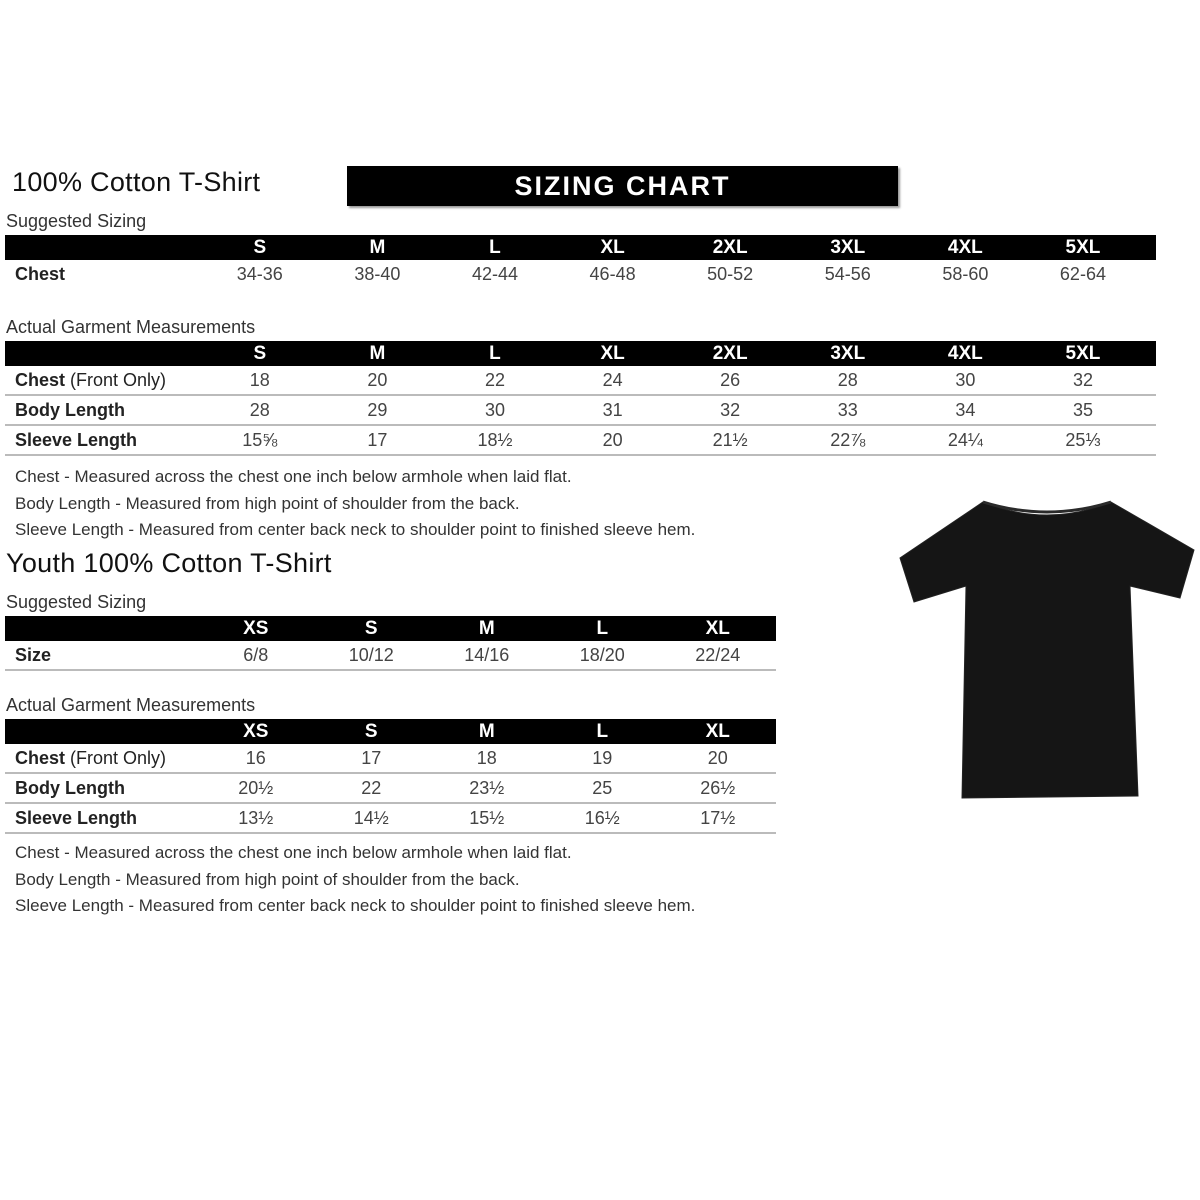  What do you see at coordinates (717, 757) in the screenshot?
I see `cell-xl: 20` at bounding box center [717, 757].